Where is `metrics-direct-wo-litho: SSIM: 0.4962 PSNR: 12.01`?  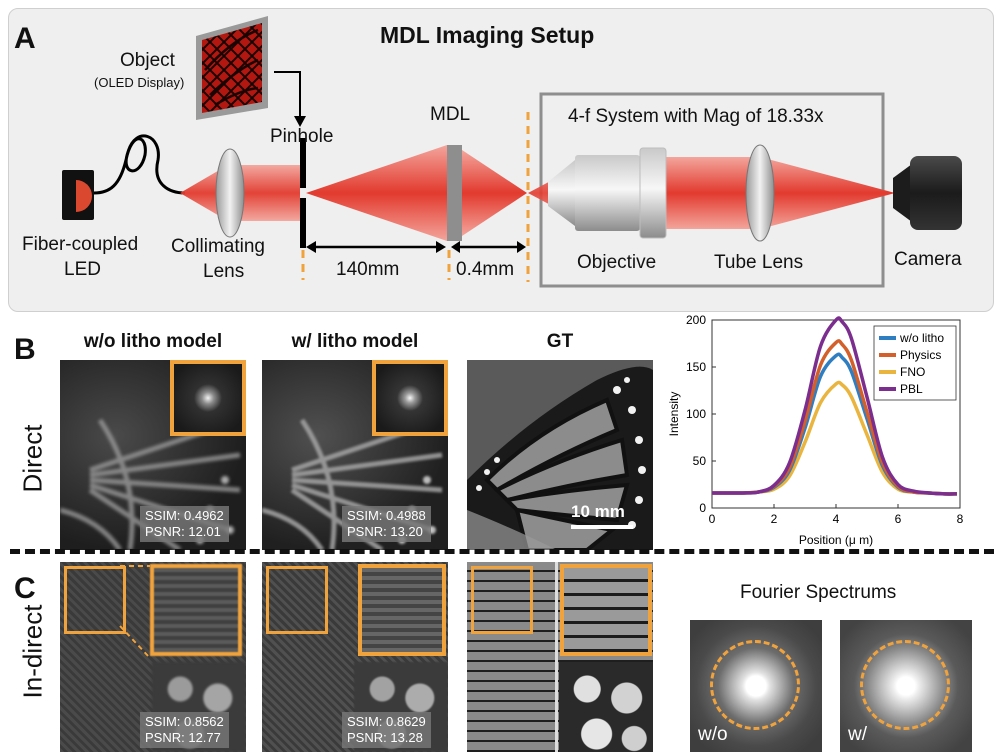
metrics-direct-wo-litho: SSIM: 0.4962 PSNR: 12.01 is located at coordinates (184, 524).